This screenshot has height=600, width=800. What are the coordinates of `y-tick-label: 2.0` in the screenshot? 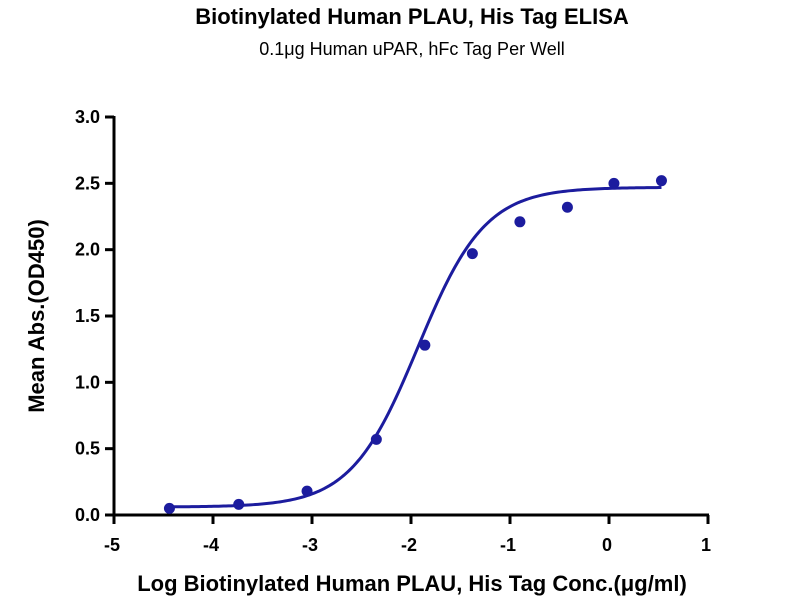 It's located at (87, 250).